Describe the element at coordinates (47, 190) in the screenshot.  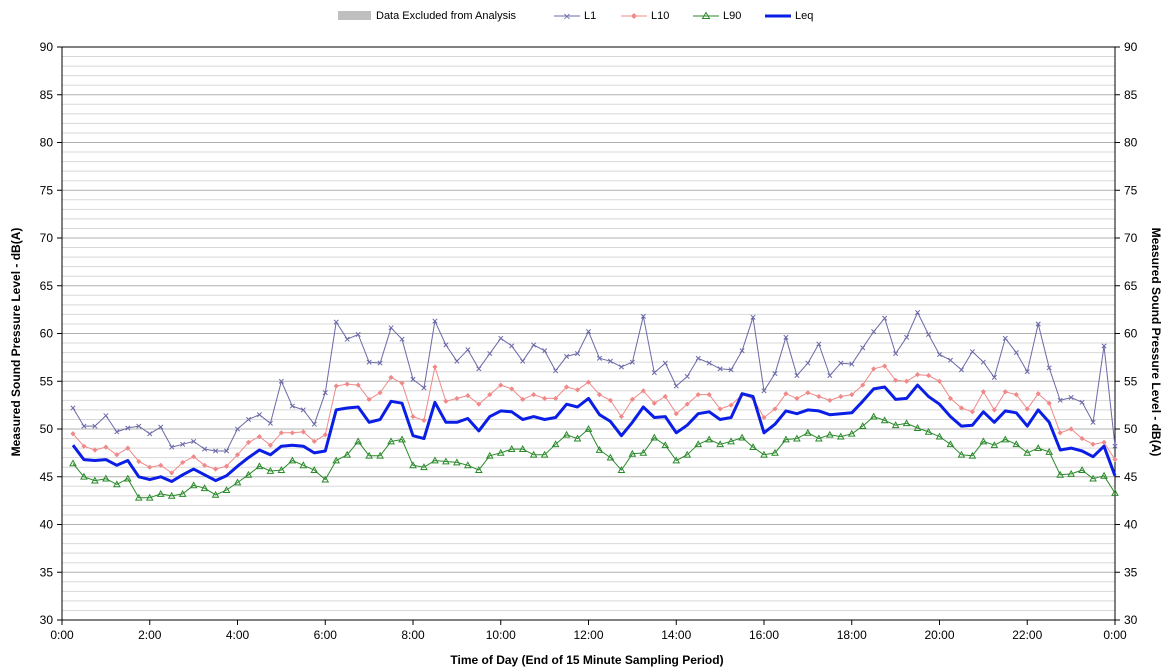
I see `y-tick-label-left: 75` at that location.